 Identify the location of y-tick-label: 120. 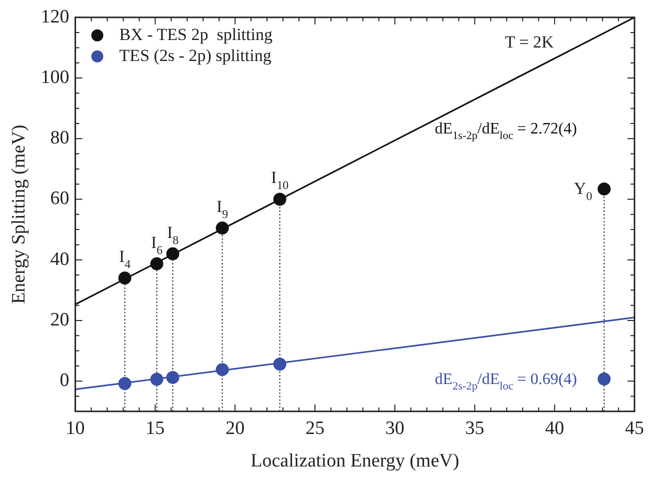
(55, 17).